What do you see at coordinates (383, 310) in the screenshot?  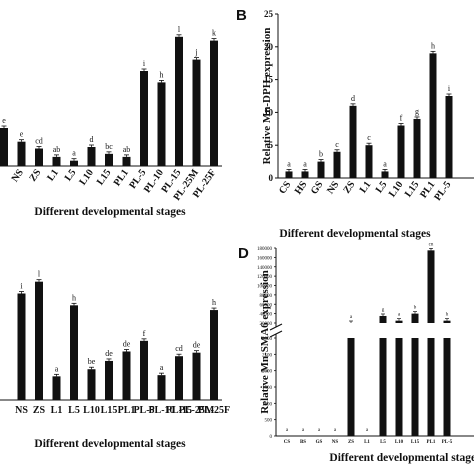 I see `bar-letter-D: g` at bounding box center [383, 310].